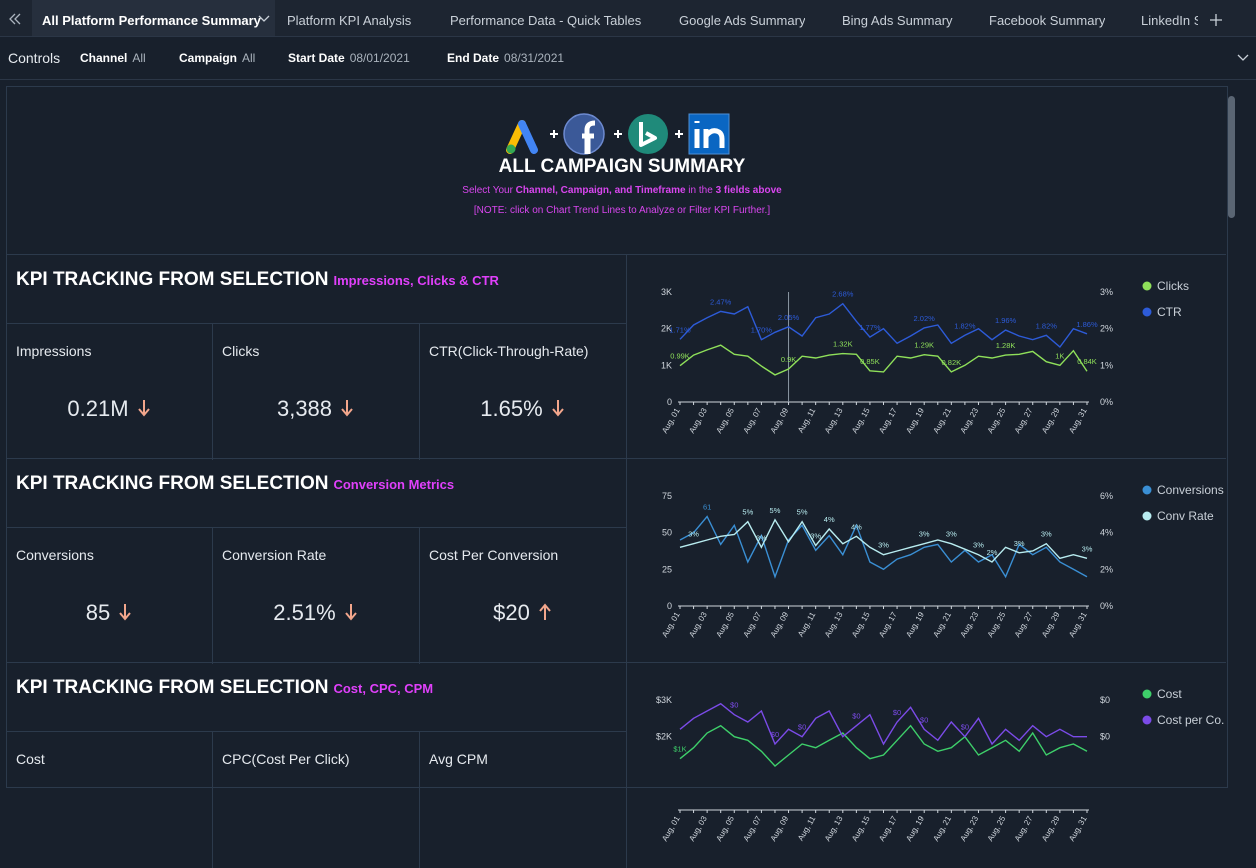 The height and width of the screenshot is (868, 1256). What do you see at coordinates (667, 569) in the screenshot?
I see `y-tick-label: 25` at bounding box center [667, 569].